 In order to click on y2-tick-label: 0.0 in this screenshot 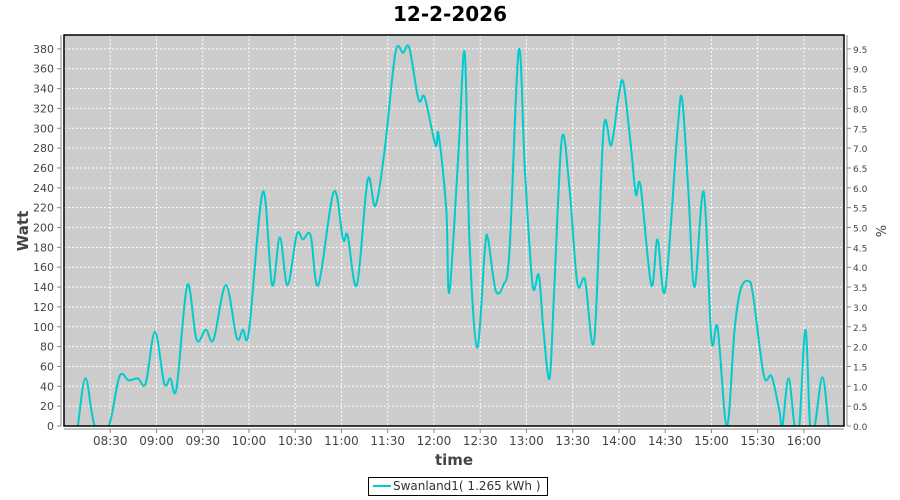, I will do `click(860, 428)`.